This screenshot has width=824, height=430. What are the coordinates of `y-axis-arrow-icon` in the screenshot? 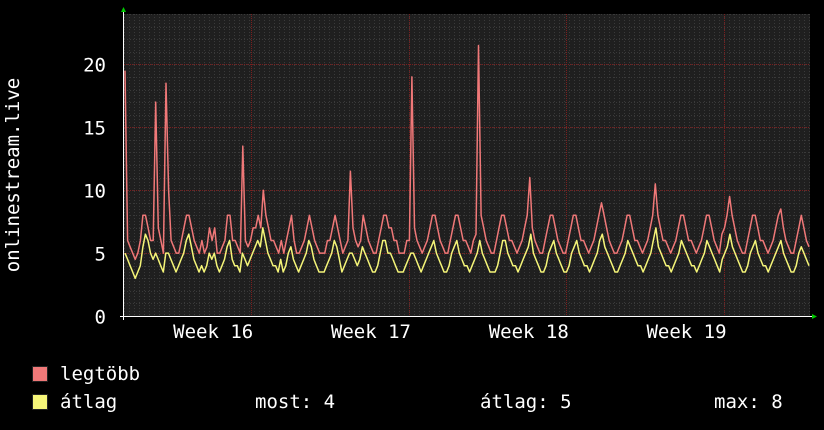 It's located at (123, 9).